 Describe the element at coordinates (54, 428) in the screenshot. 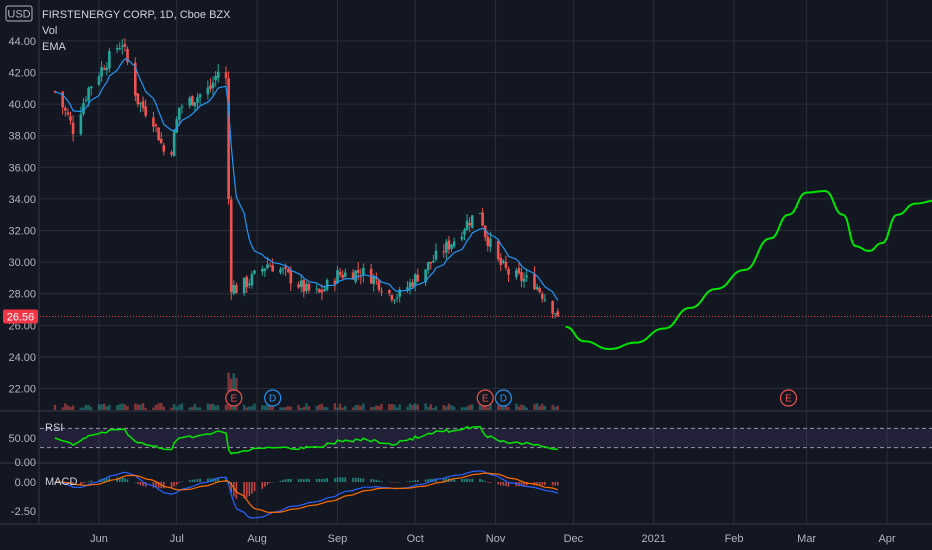

I see `rsi-label: RSI` at that location.